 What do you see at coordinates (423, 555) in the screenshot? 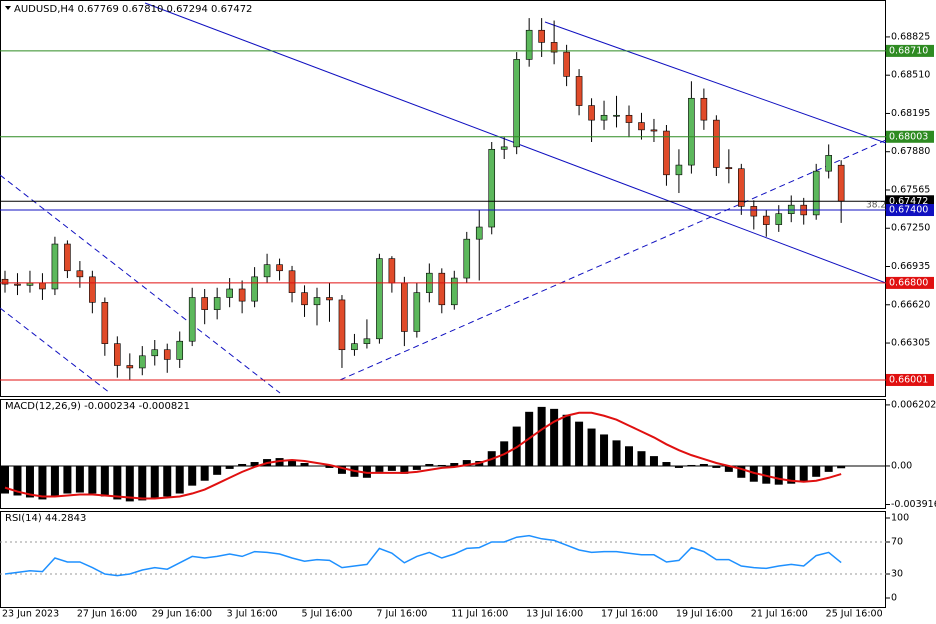
I see `rsi-line` at bounding box center [423, 555].